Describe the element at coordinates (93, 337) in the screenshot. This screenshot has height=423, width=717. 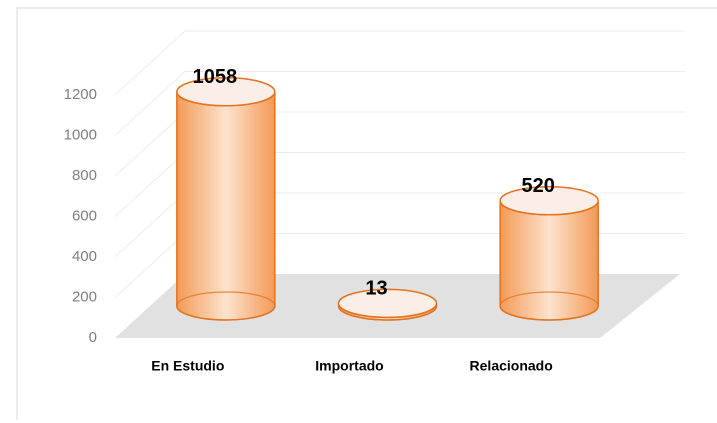
I see `y-tick-label: 0` at that location.